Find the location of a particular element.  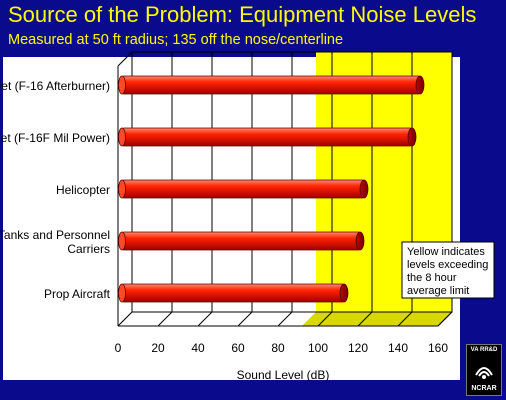

category-label: Prop Aircraft is located at coordinates (77, 294).